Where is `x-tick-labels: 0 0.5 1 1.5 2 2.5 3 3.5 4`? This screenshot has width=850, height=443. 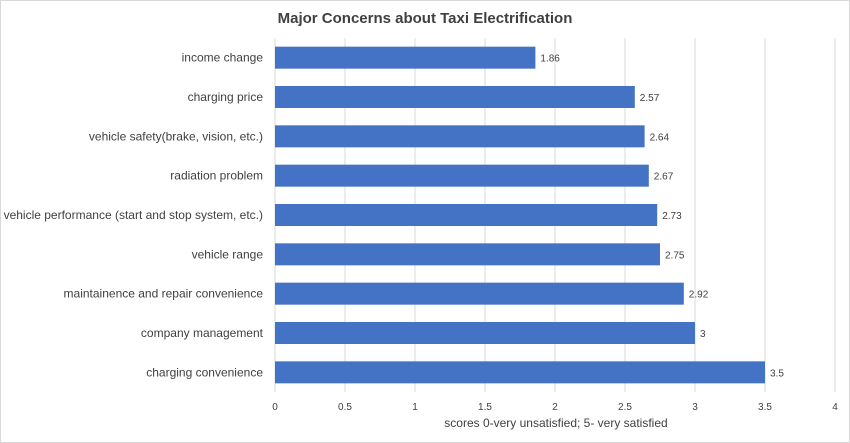 x-tick-labels: 0 0.5 1 1.5 2 2.5 3 3.5 4 is located at coordinates (555, 407).